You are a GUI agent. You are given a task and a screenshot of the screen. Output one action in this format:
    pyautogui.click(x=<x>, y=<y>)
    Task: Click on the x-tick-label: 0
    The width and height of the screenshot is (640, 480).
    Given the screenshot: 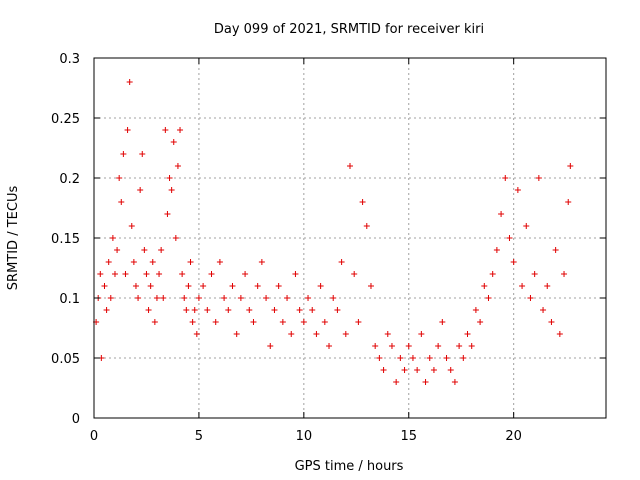 What is the action you would take?
    pyautogui.click(x=94, y=436)
    